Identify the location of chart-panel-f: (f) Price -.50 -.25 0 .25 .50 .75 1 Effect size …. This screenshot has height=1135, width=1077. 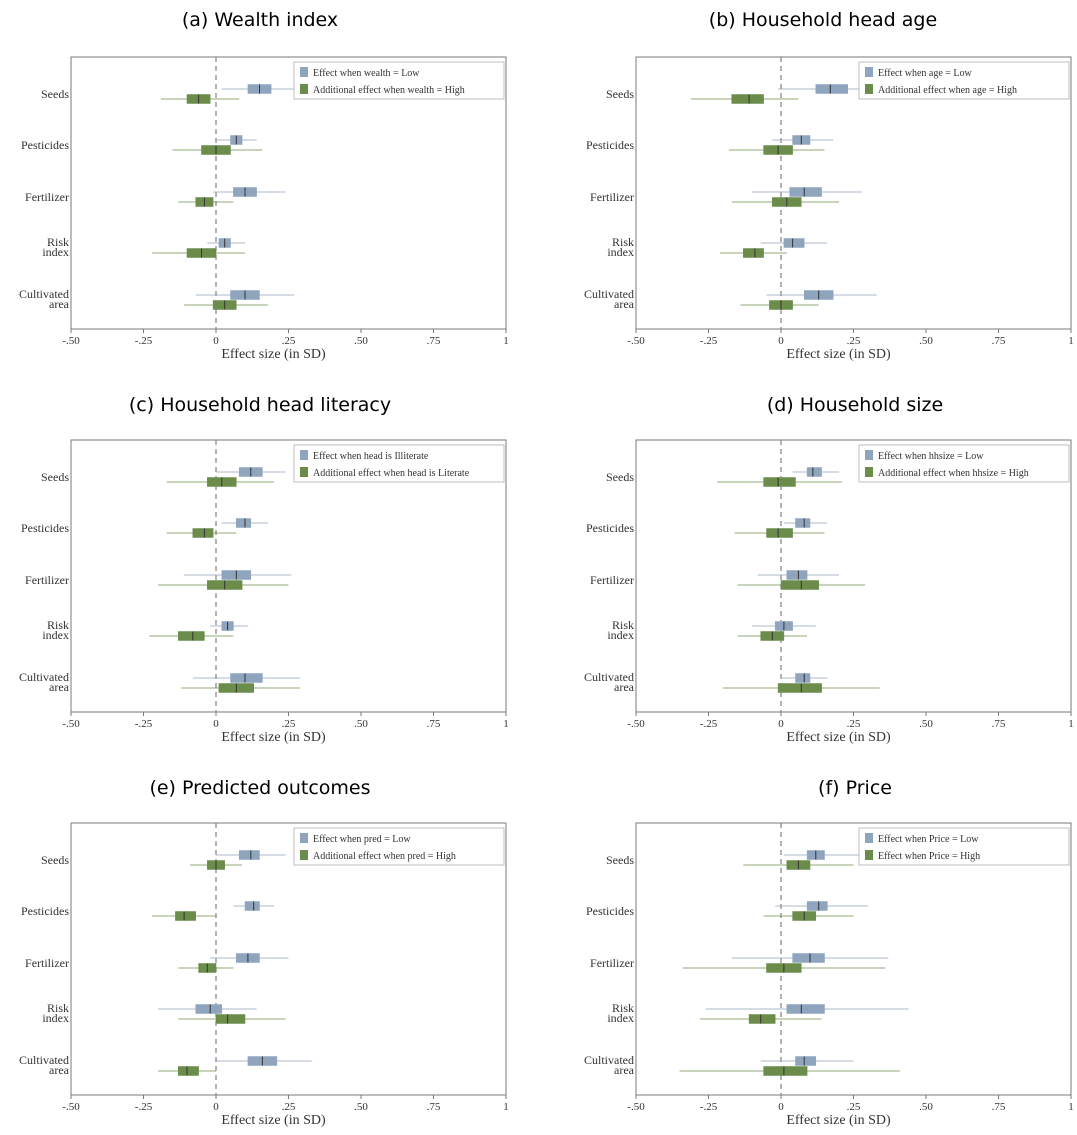
(829, 952).